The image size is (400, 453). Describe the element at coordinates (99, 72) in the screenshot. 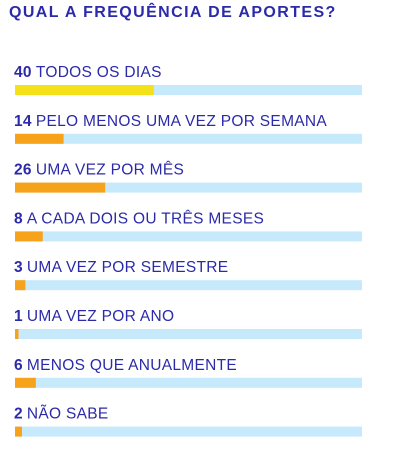

I see `bar-category-label: TODOS OS DIAS` at that location.